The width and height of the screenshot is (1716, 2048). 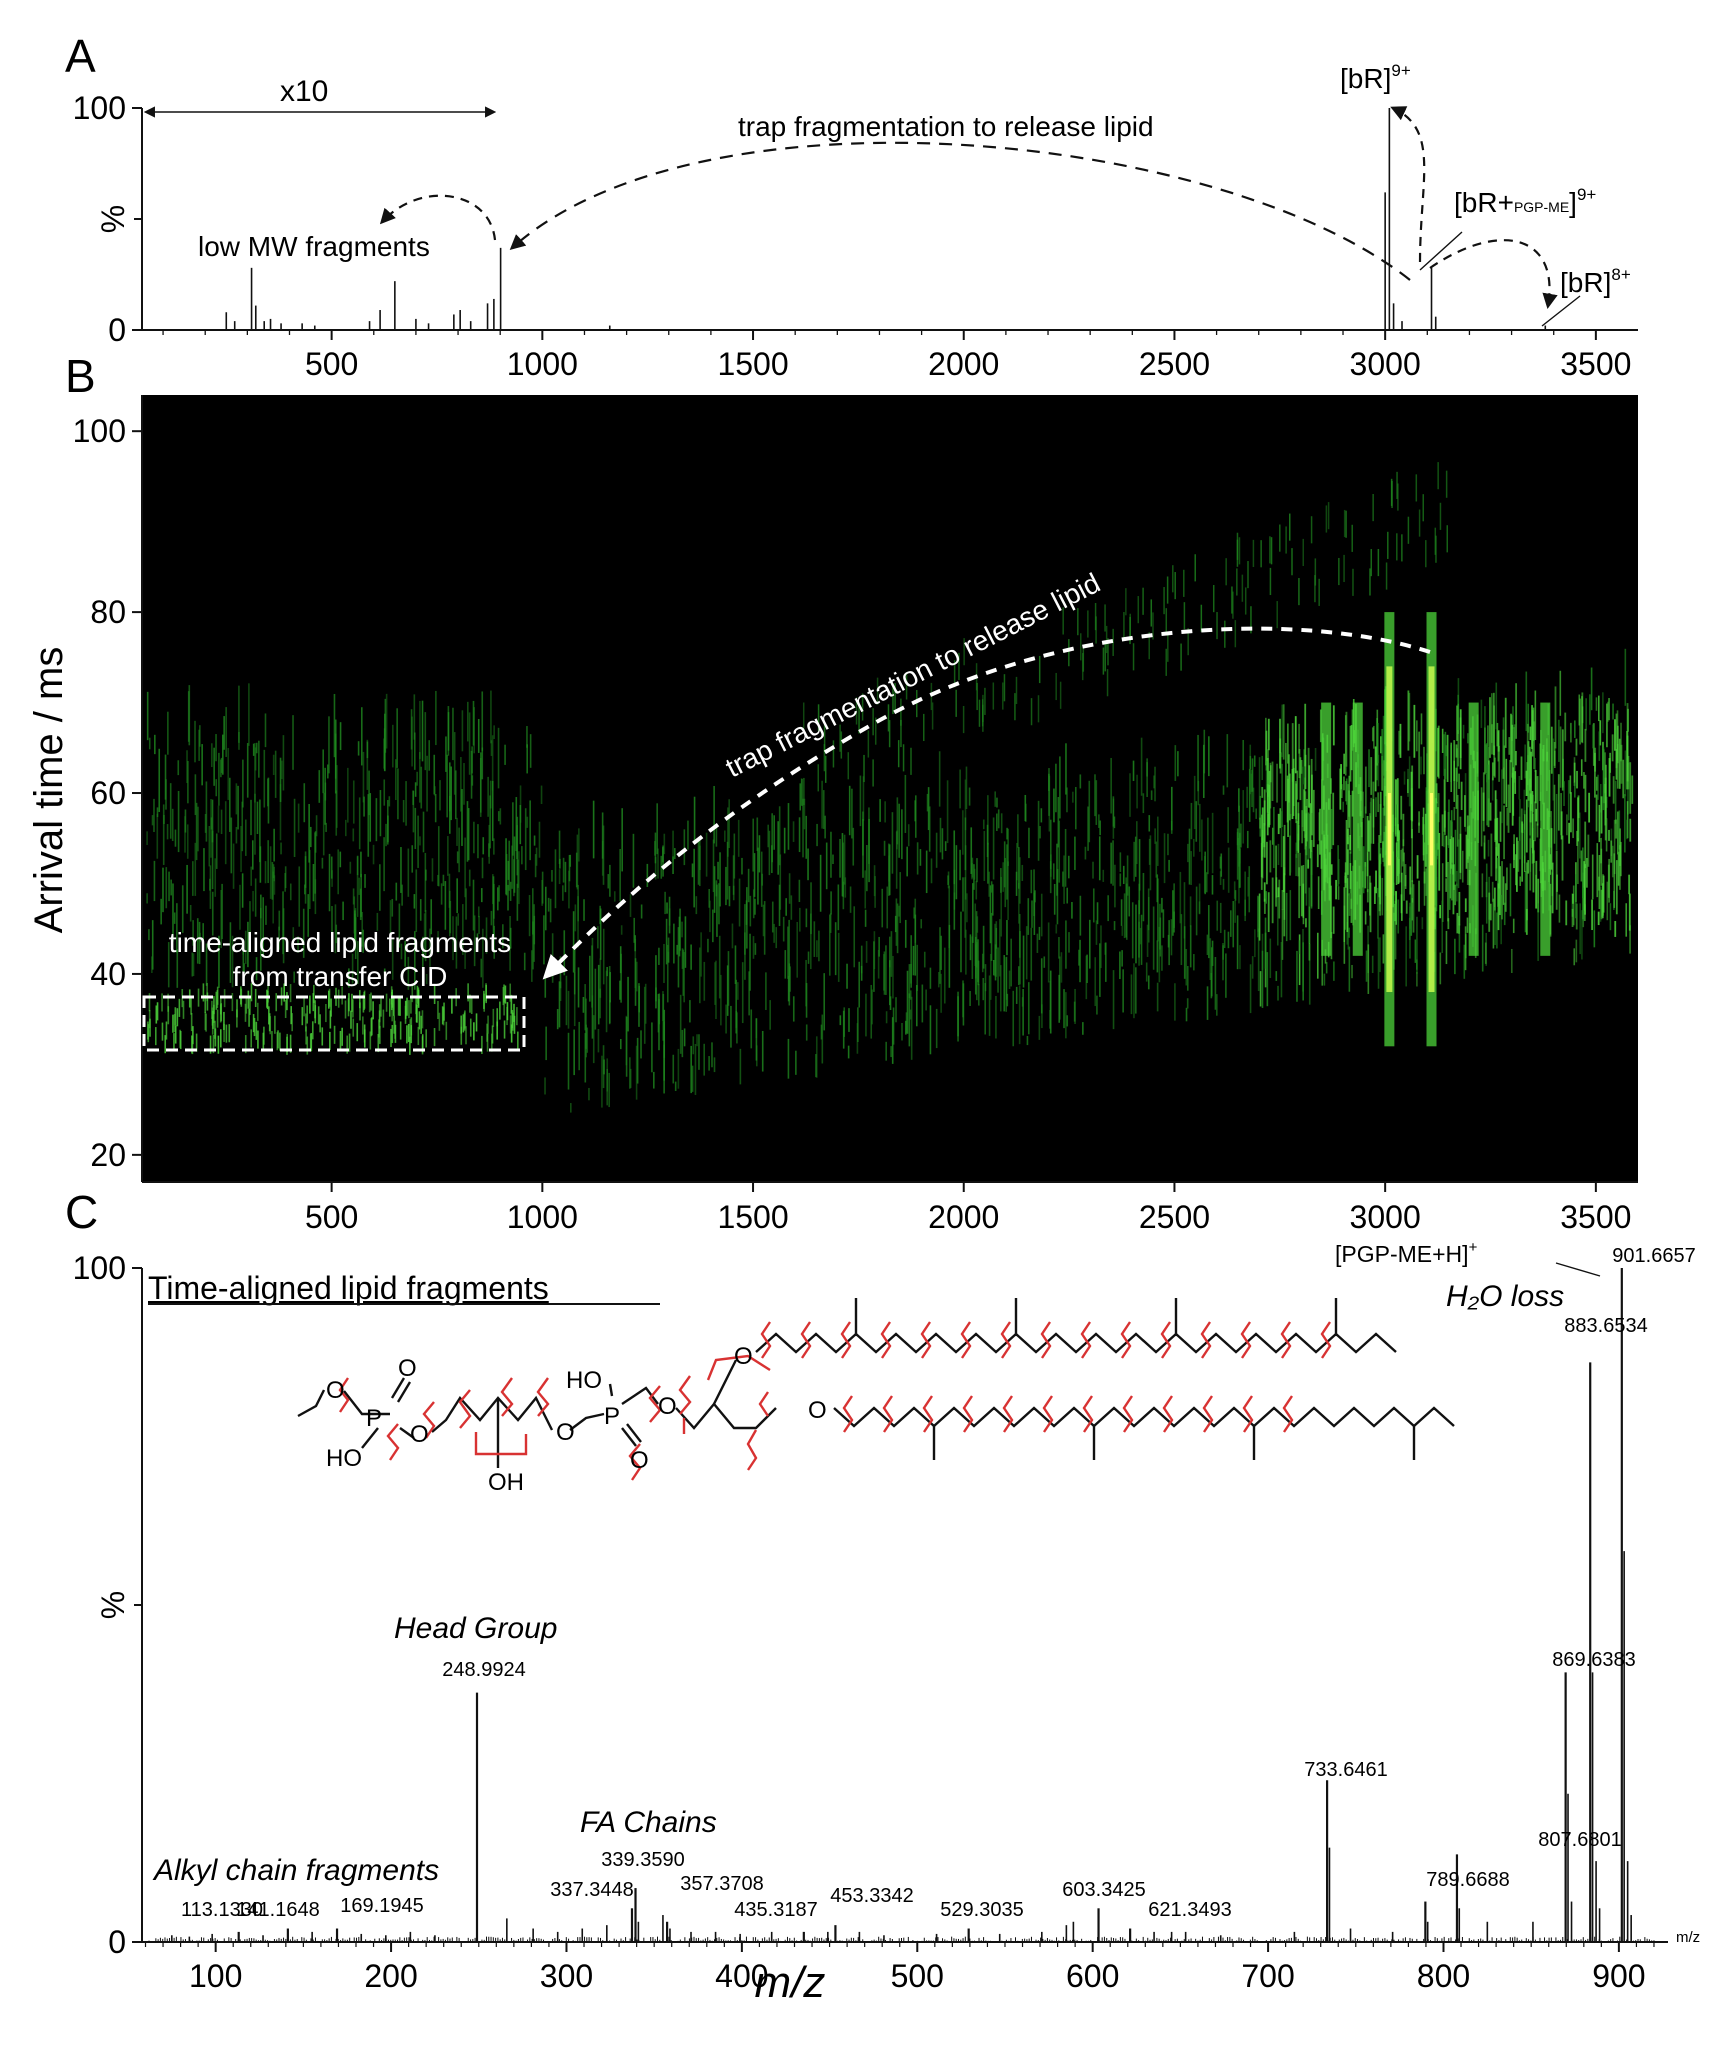 What do you see at coordinates (642, 1860) in the screenshot?
I see `panel-c-peak-label: 339.3590` at bounding box center [642, 1860].